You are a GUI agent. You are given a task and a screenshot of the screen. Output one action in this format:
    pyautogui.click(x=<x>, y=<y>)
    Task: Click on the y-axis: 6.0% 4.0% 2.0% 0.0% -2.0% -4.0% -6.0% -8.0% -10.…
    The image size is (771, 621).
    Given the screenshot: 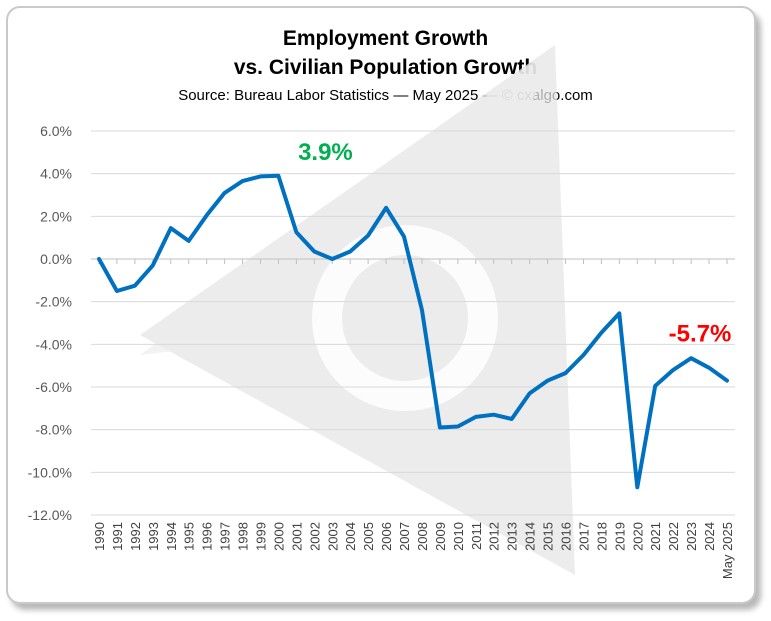 What is the action you would take?
    pyautogui.click(x=50, y=323)
    